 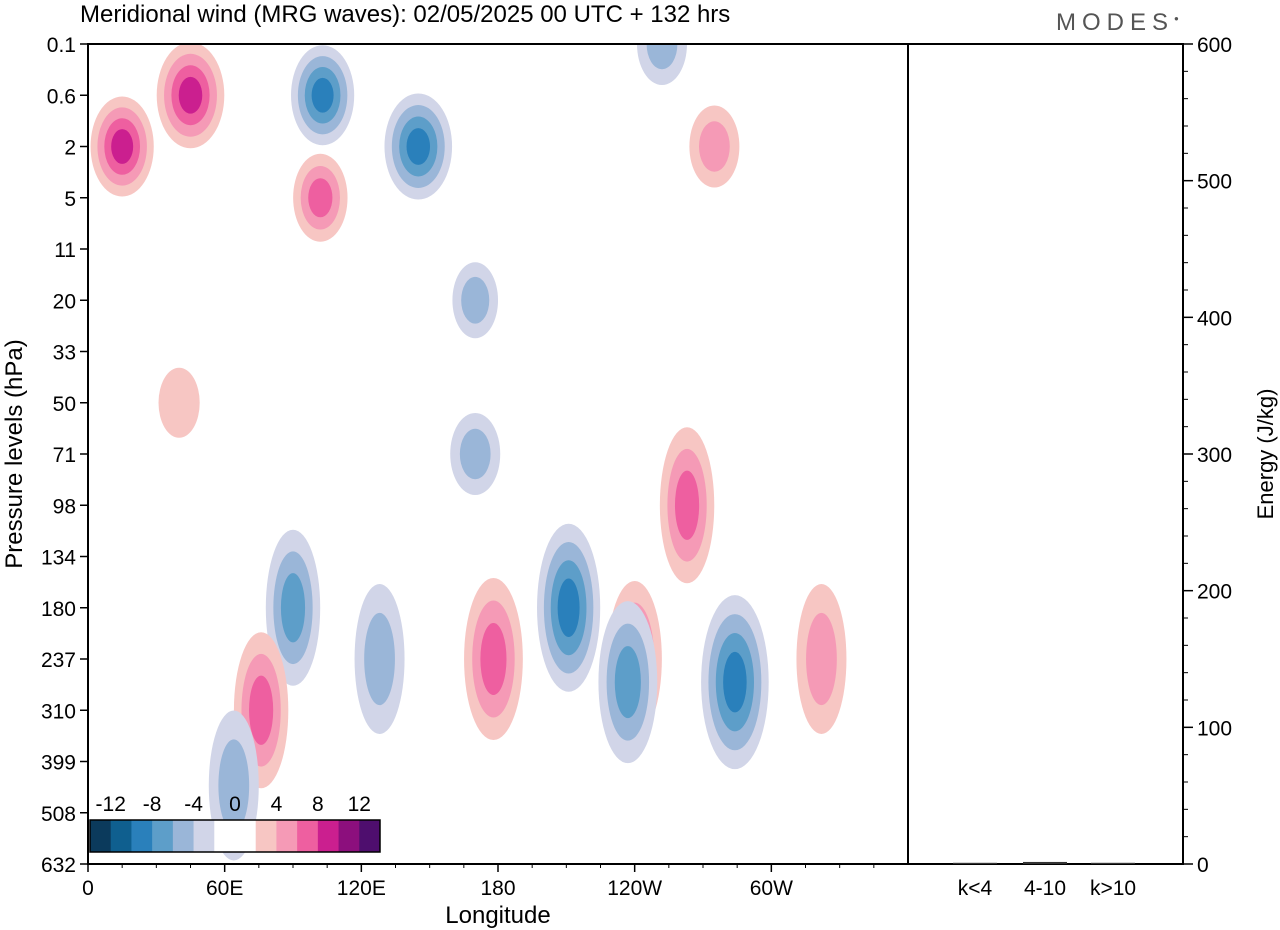 What do you see at coordinates (58, 558) in the screenshot?
I see `y-tick-label: 134` at bounding box center [58, 558].